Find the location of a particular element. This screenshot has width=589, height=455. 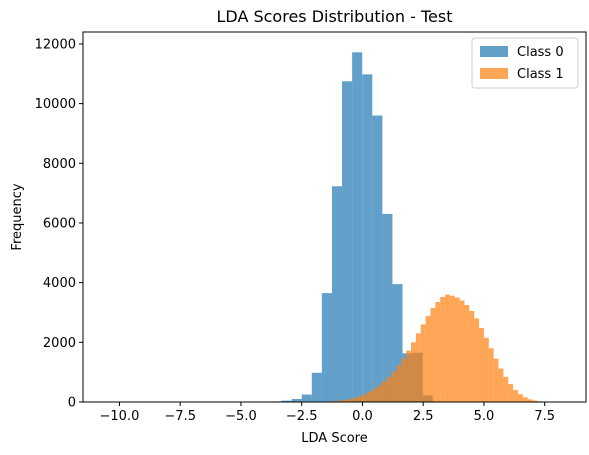

legend: Class 0 Class 1 is located at coordinates (525, 63).